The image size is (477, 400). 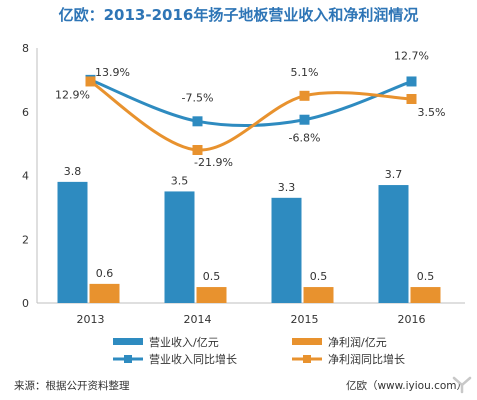 What do you see at coordinates (357, 342) in the screenshot?
I see `legend-label: 净利润/亿元` at bounding box center [357, 342].